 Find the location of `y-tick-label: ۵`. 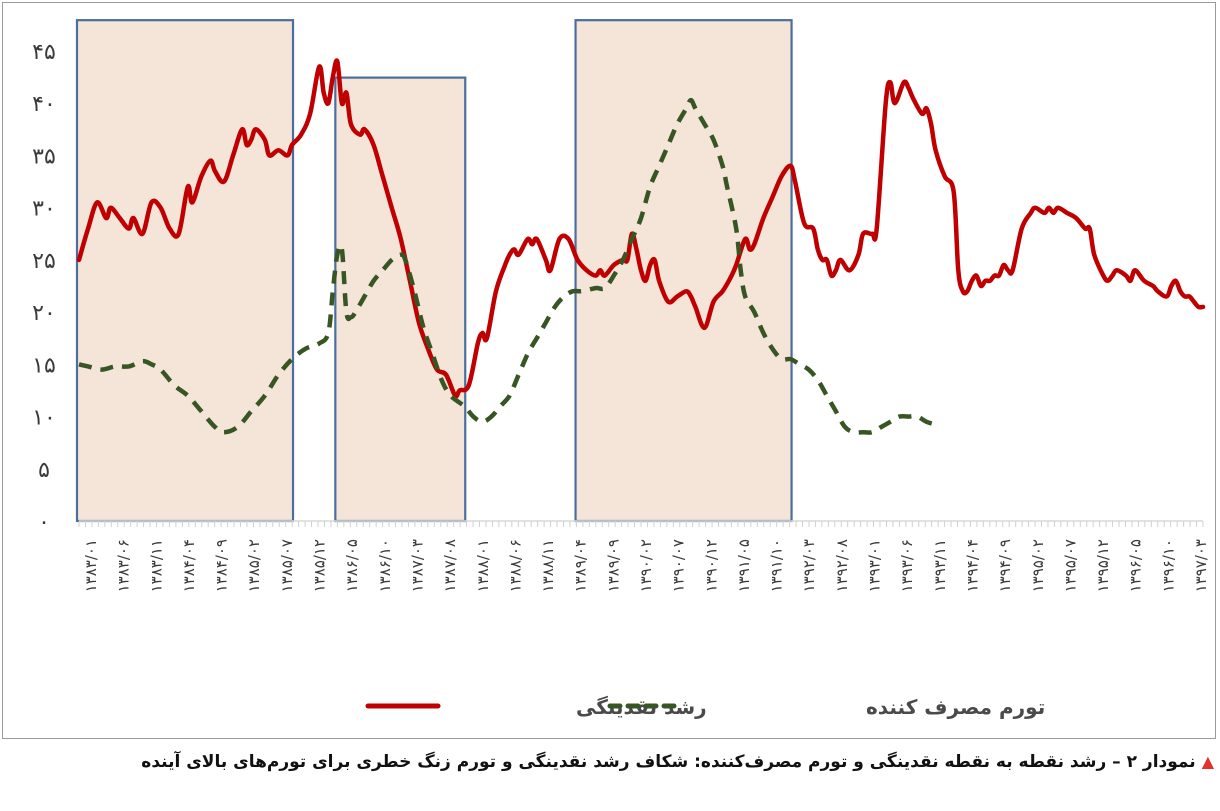

y-tick-label: ۵ is located at coordinates (44, 470).